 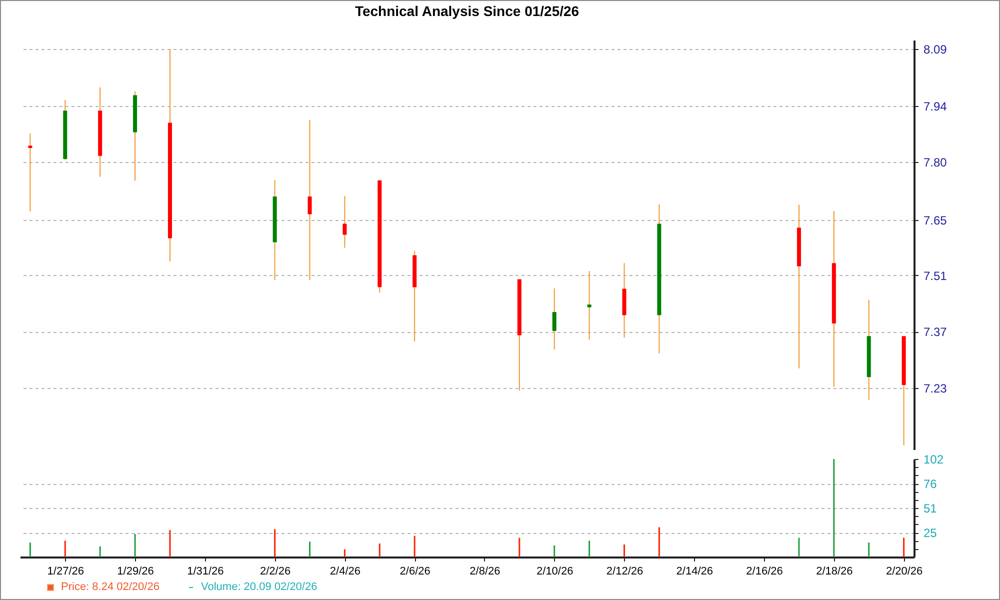 I want to click on y-tick-label: 51, so click(x=931, y=509).